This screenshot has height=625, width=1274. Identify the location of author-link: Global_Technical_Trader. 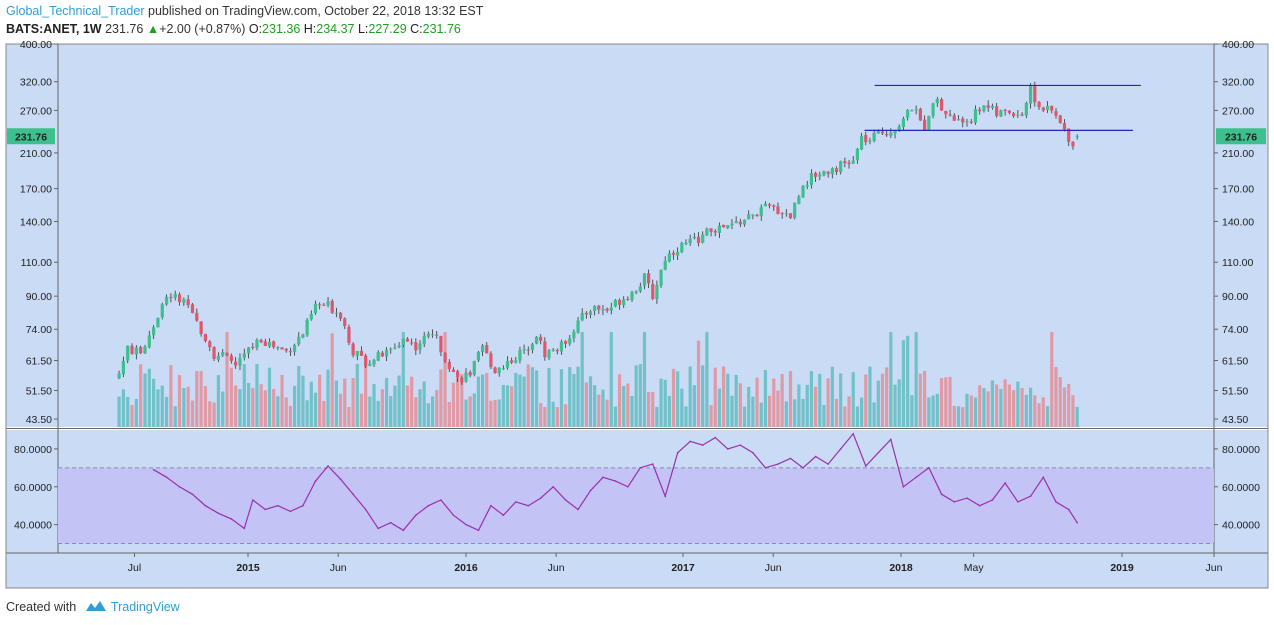
(75, 11).